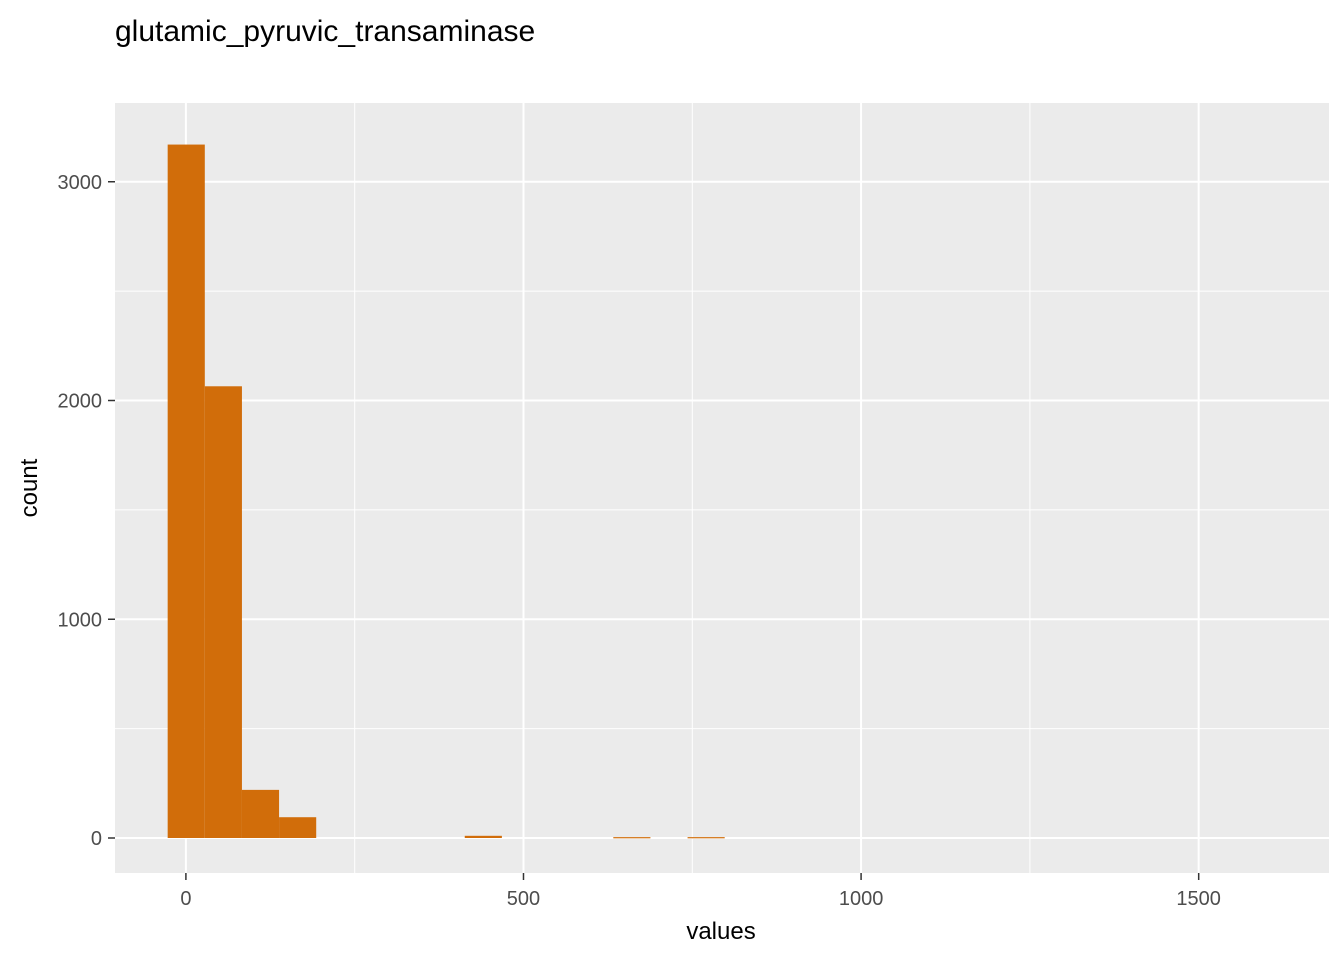 The height and width of the screenshot is (960, 1344). I want to click on y-axis-title: count, so click(29, 487).